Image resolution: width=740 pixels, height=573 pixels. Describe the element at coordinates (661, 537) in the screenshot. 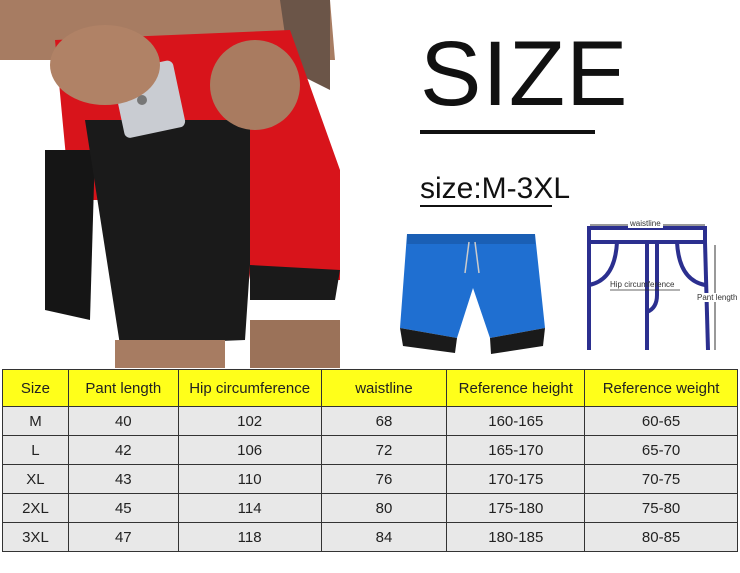

I see `table-cell: 80-85` at that location.